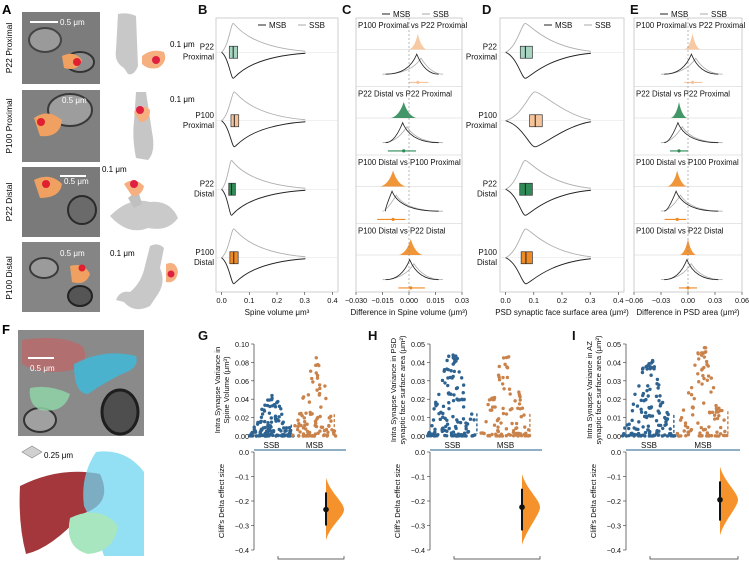  What do you see at coordinates (203, 335) in the screenshot?
I see `panel-letter: G` at bounding box center [203, 335].